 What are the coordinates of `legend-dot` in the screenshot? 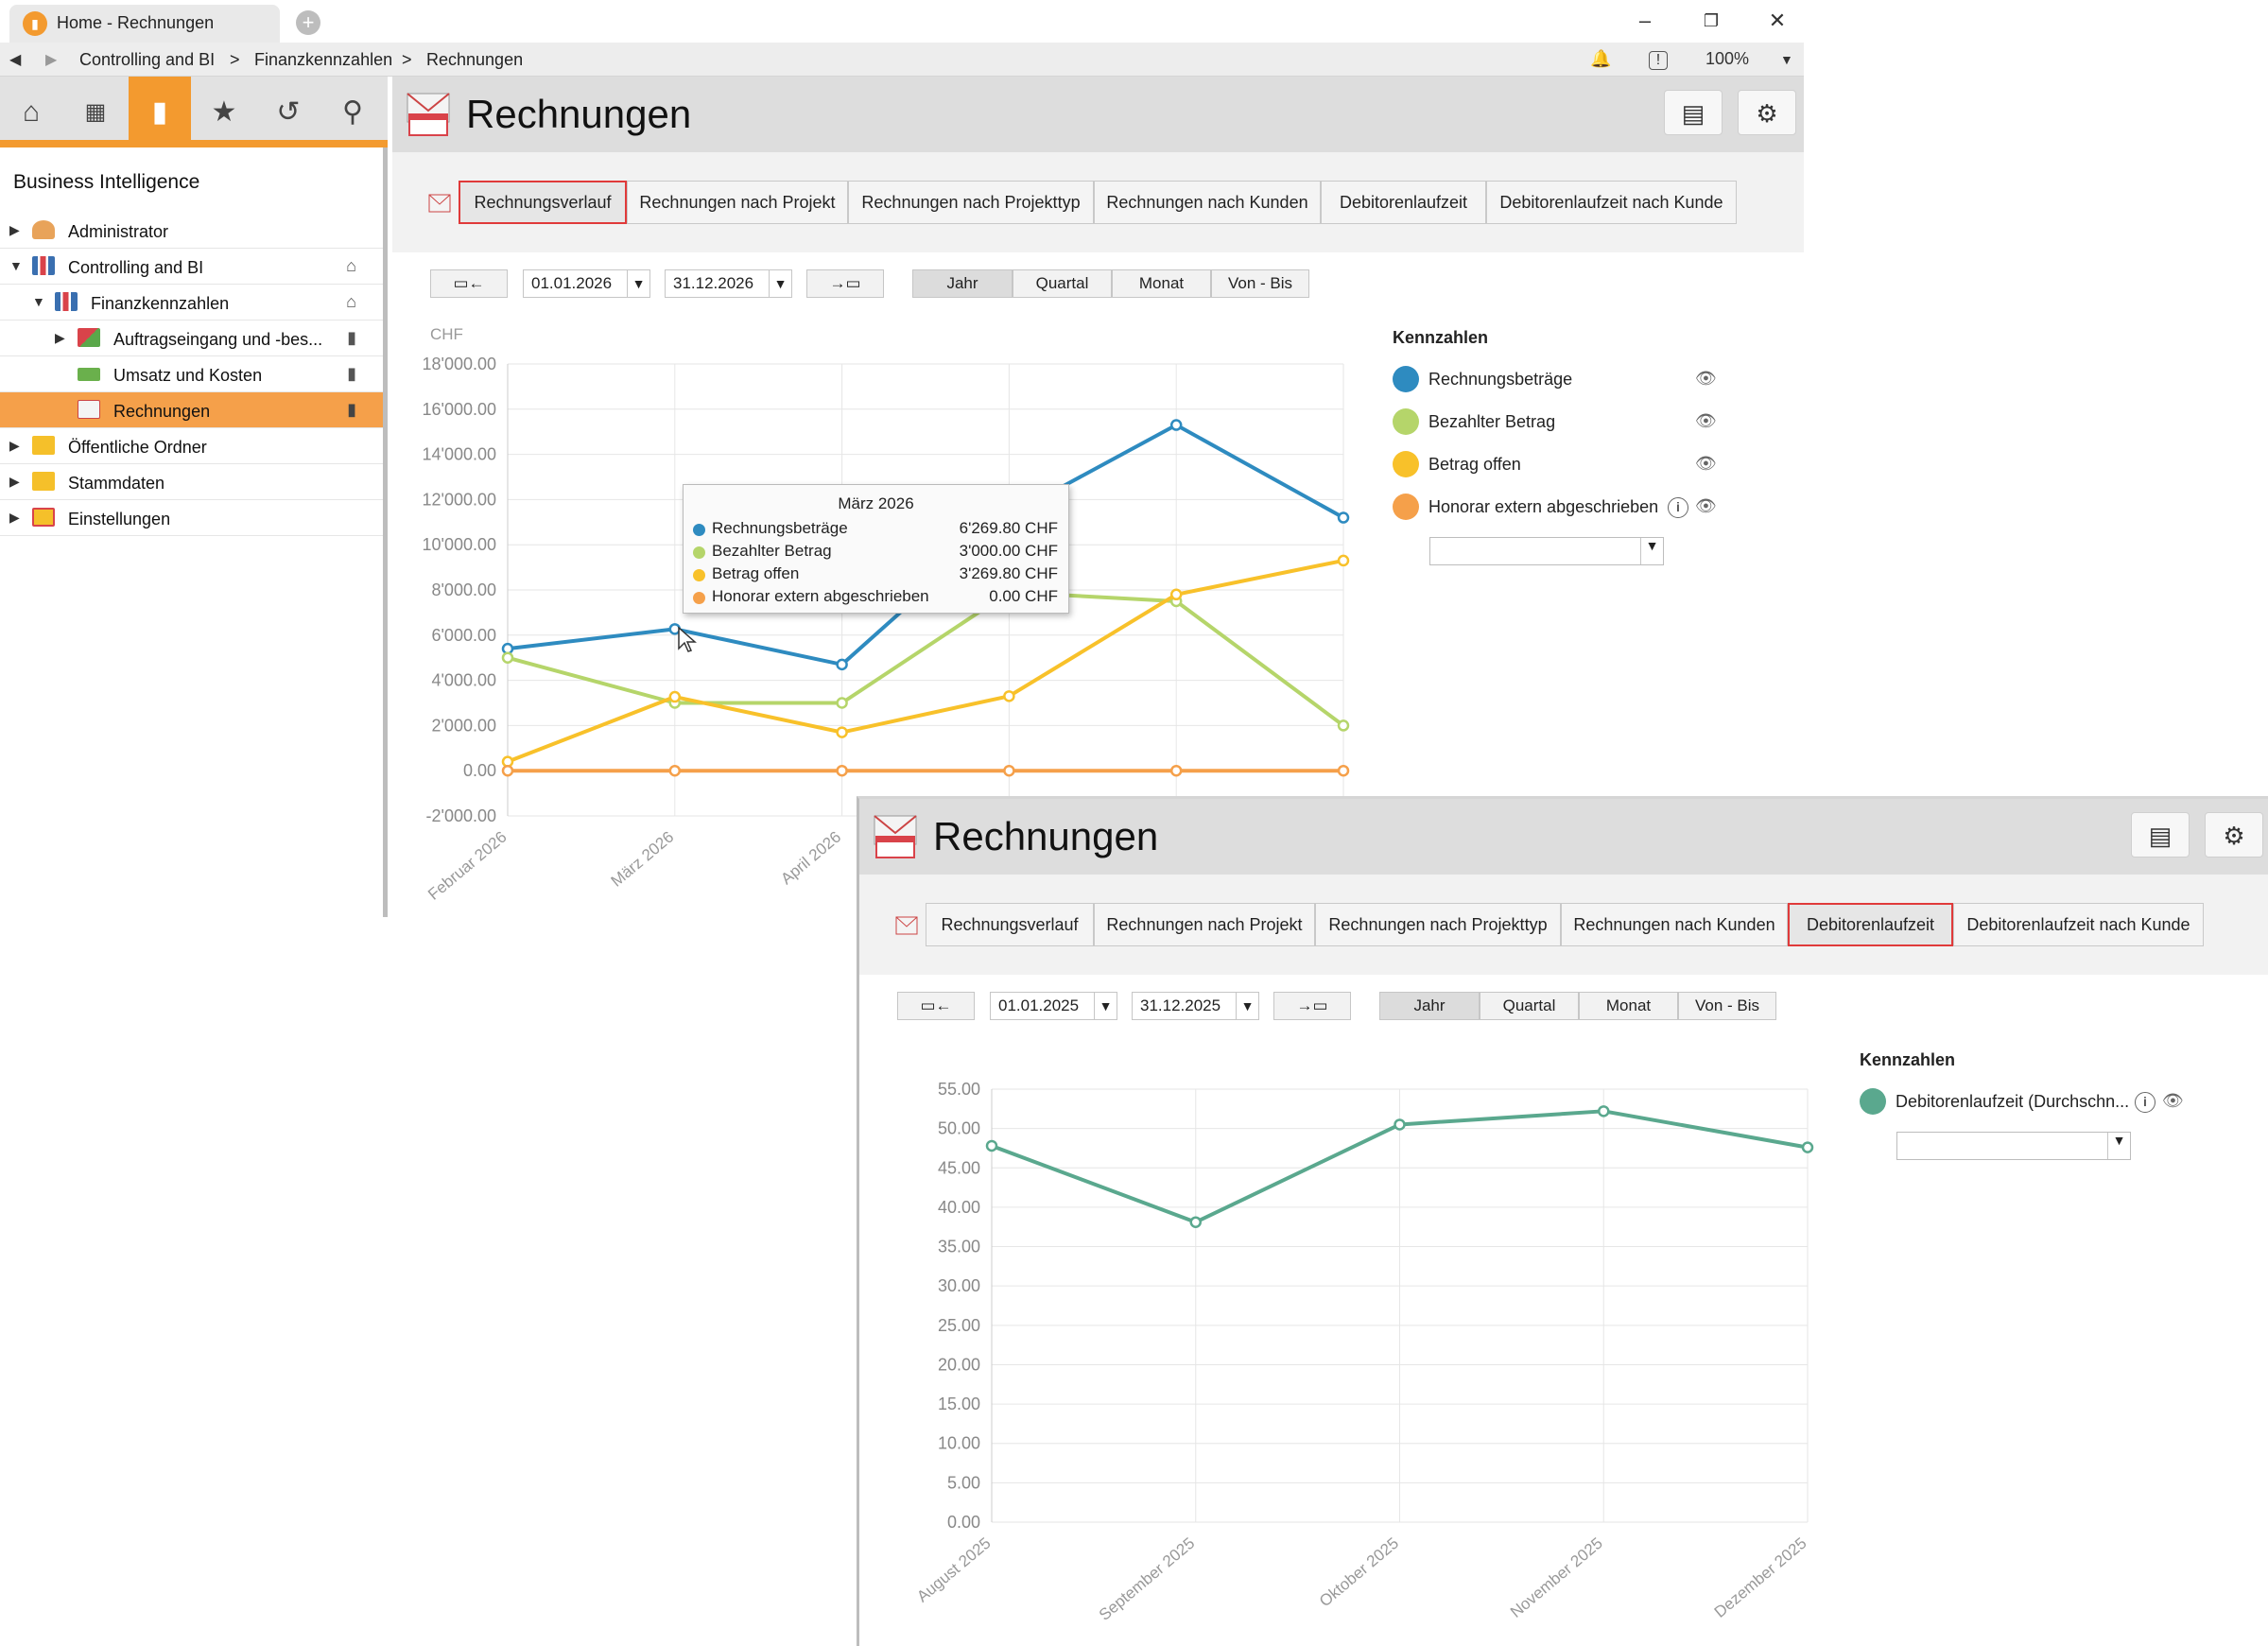 It's located at (1406, 421).